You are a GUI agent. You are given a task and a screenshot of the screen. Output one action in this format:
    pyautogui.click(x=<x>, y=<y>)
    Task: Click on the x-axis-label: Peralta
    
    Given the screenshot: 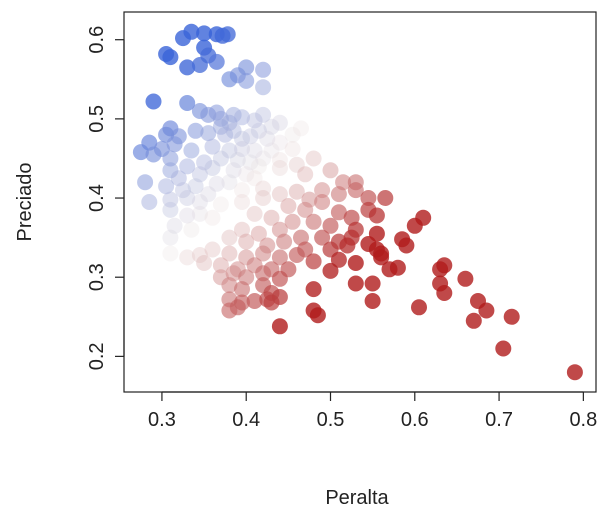 What is the action you would take?
    pyautogui.click(x=357, y=497)
    